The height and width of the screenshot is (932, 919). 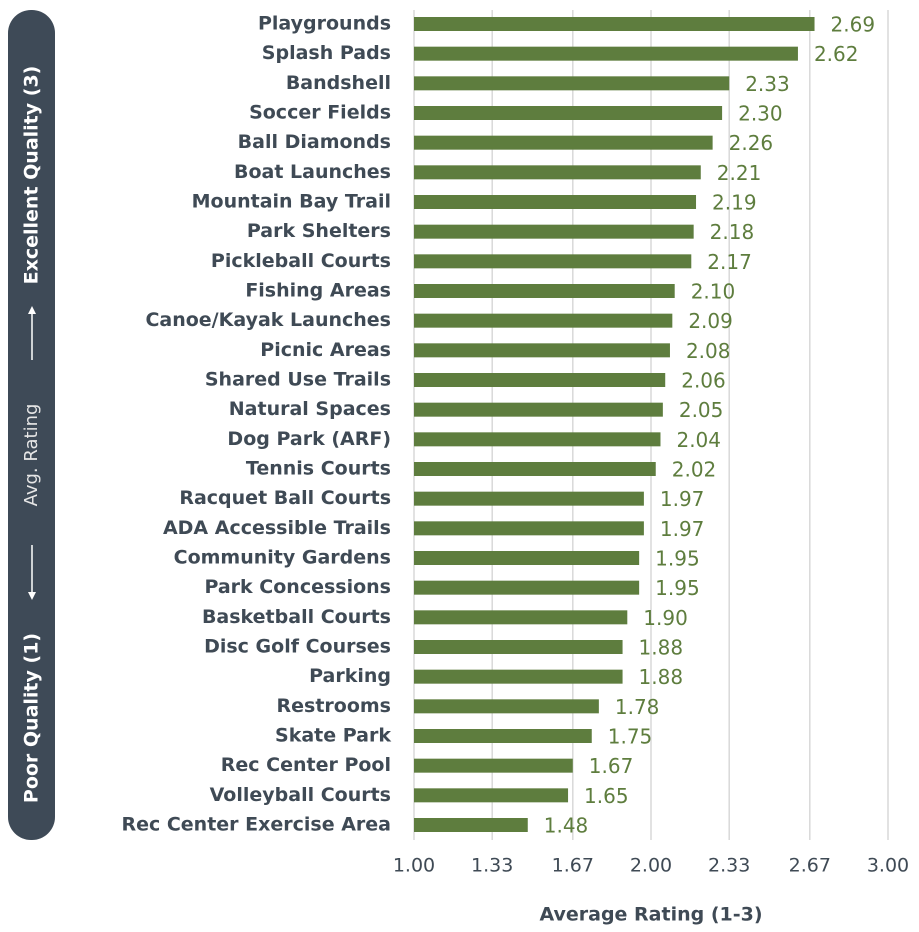 What do you see at coordinates (32, 175) in the screenshot?
I see `y-label-high: Excellent Quality (3)` at bounding box center [32, 175].